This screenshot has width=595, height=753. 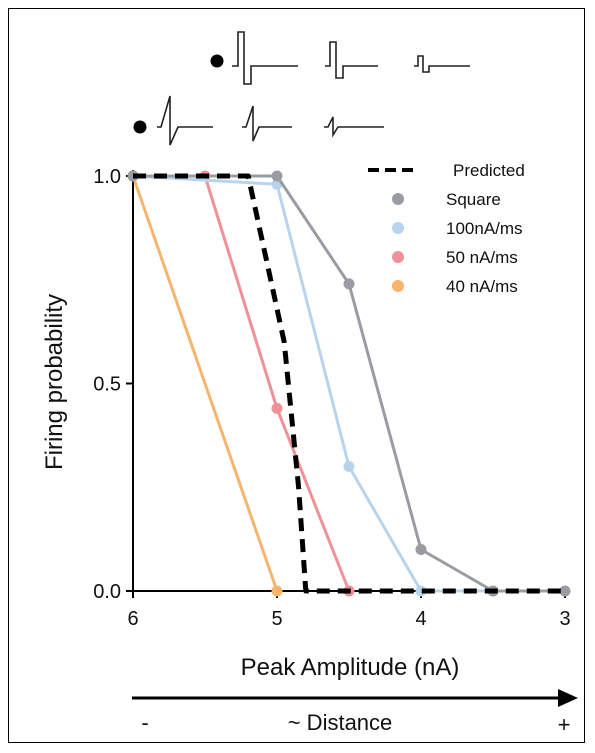 What do you see at coordinates (185, 120) in the screenshot?
I see `ramp-pulse-large-icon` at bounding box center [185, 120].